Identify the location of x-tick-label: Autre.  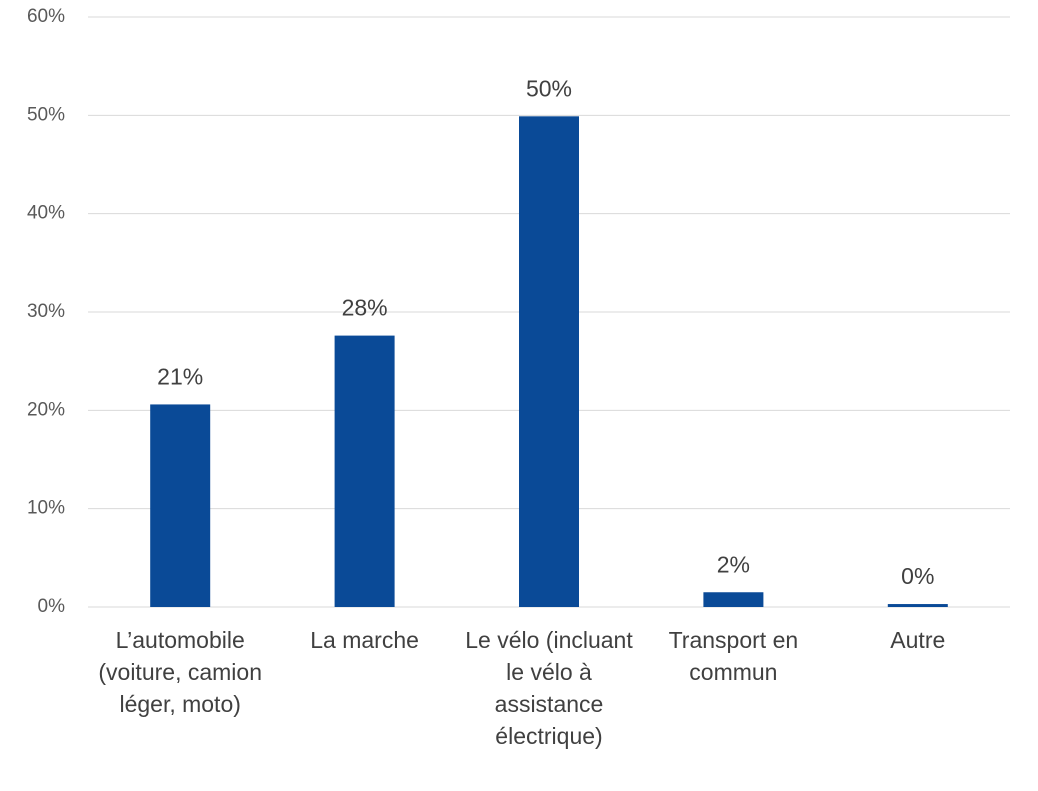
(918, 640).